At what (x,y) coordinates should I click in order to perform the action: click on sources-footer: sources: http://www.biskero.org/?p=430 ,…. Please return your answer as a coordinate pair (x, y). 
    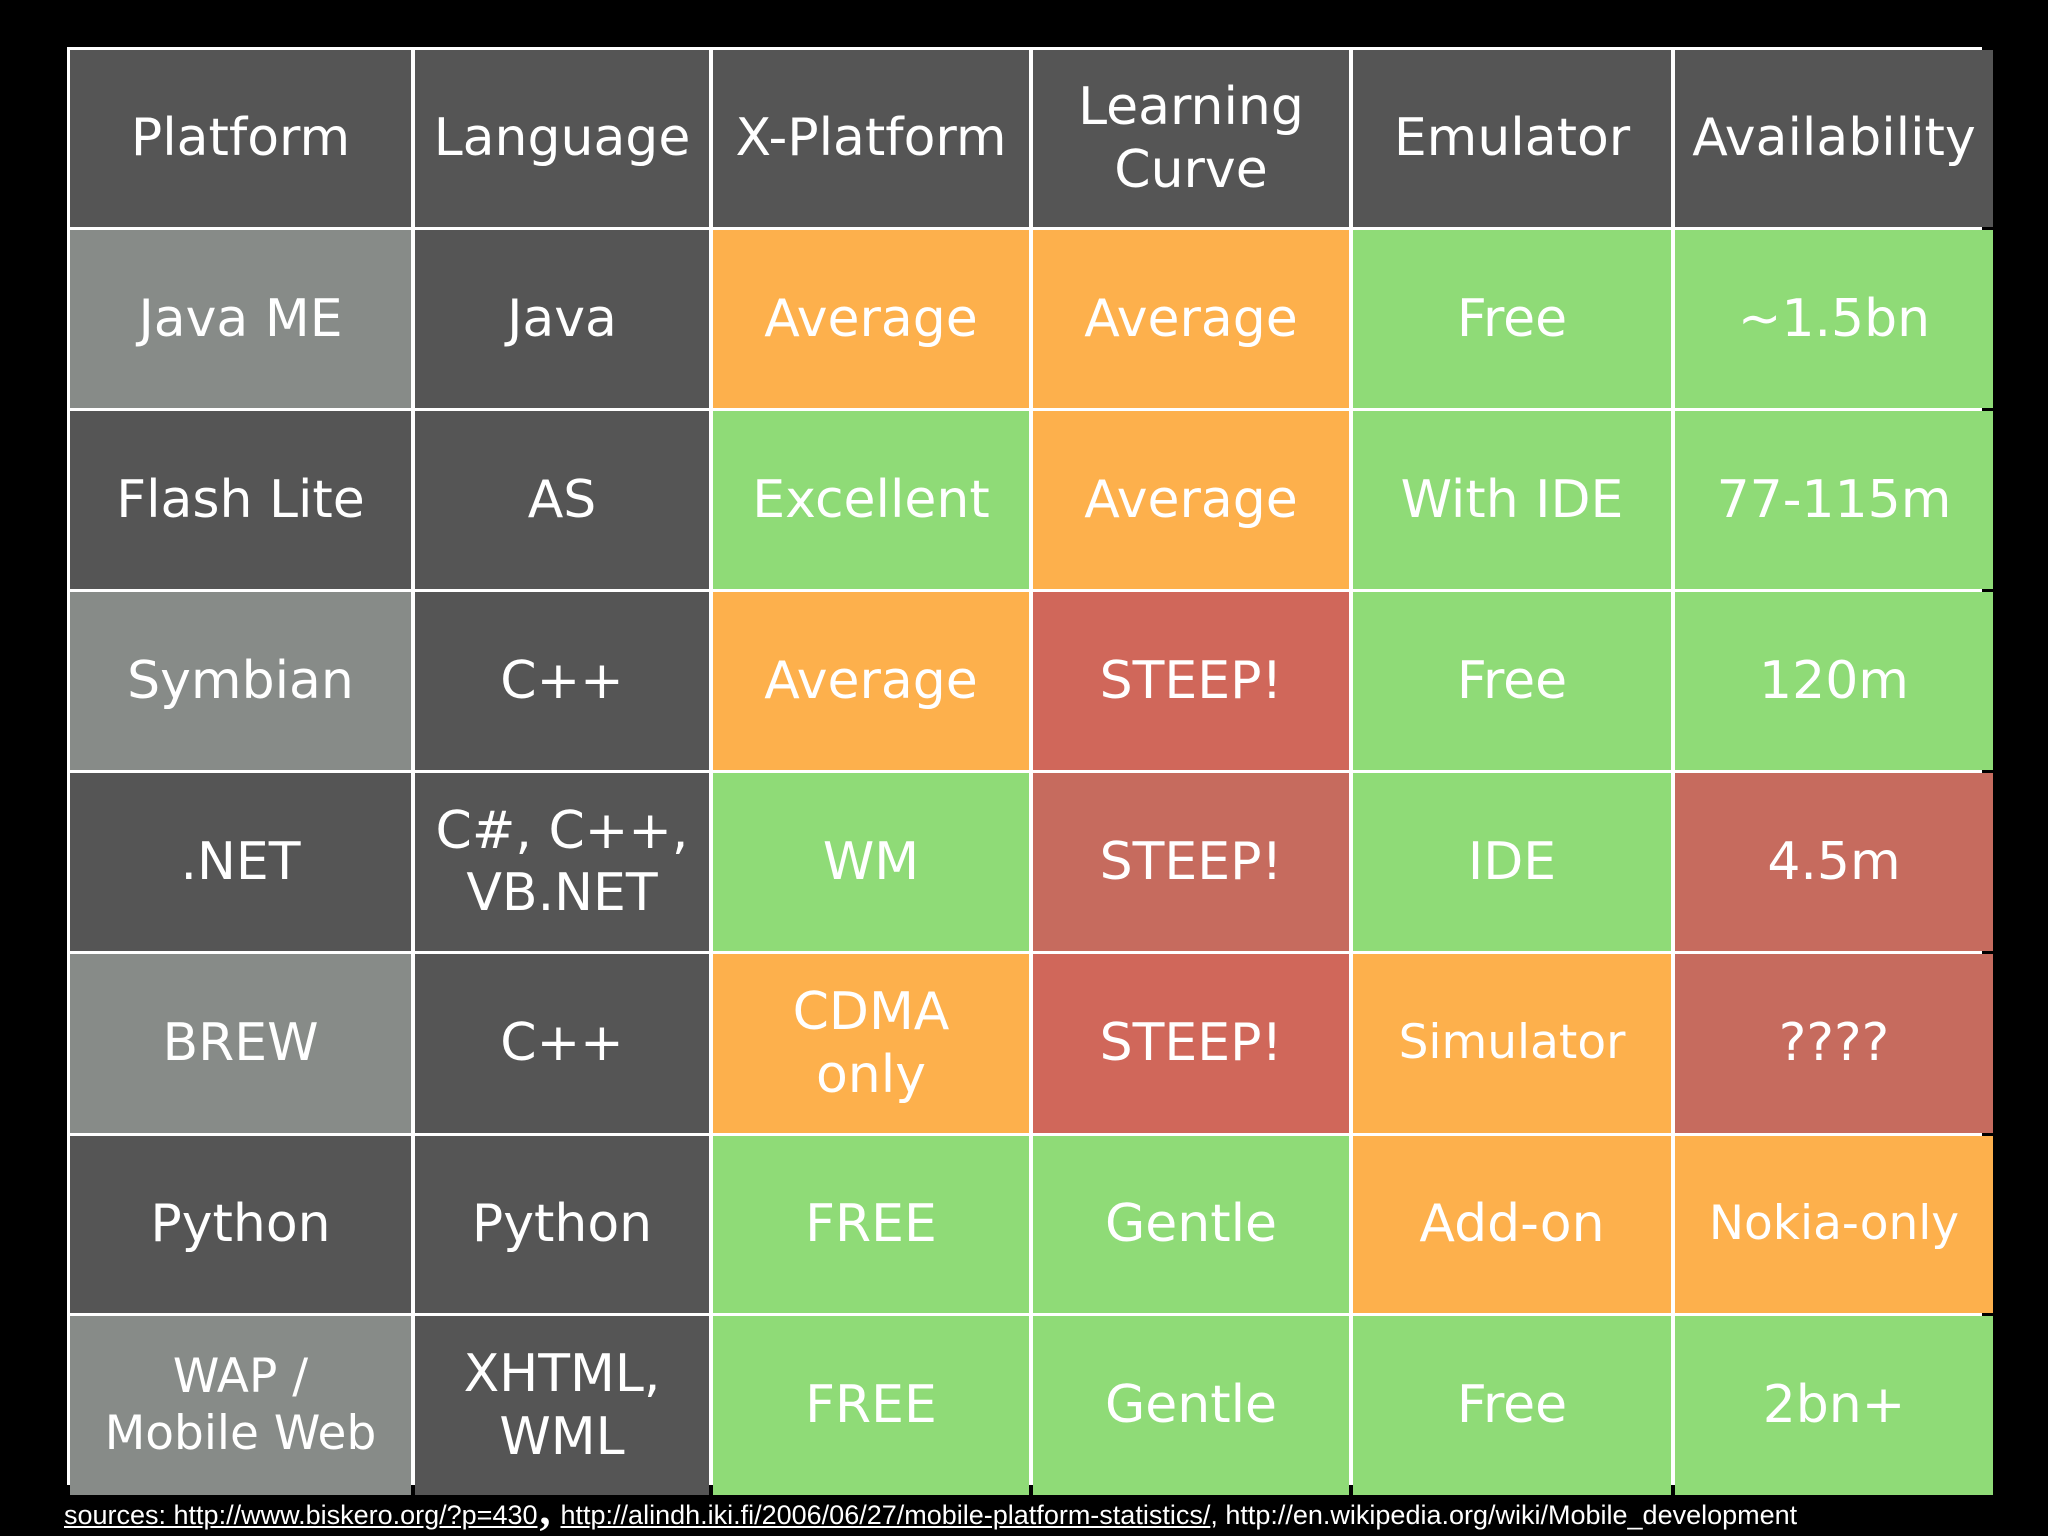
    Looking at the image, I should click on (1054, 1509).